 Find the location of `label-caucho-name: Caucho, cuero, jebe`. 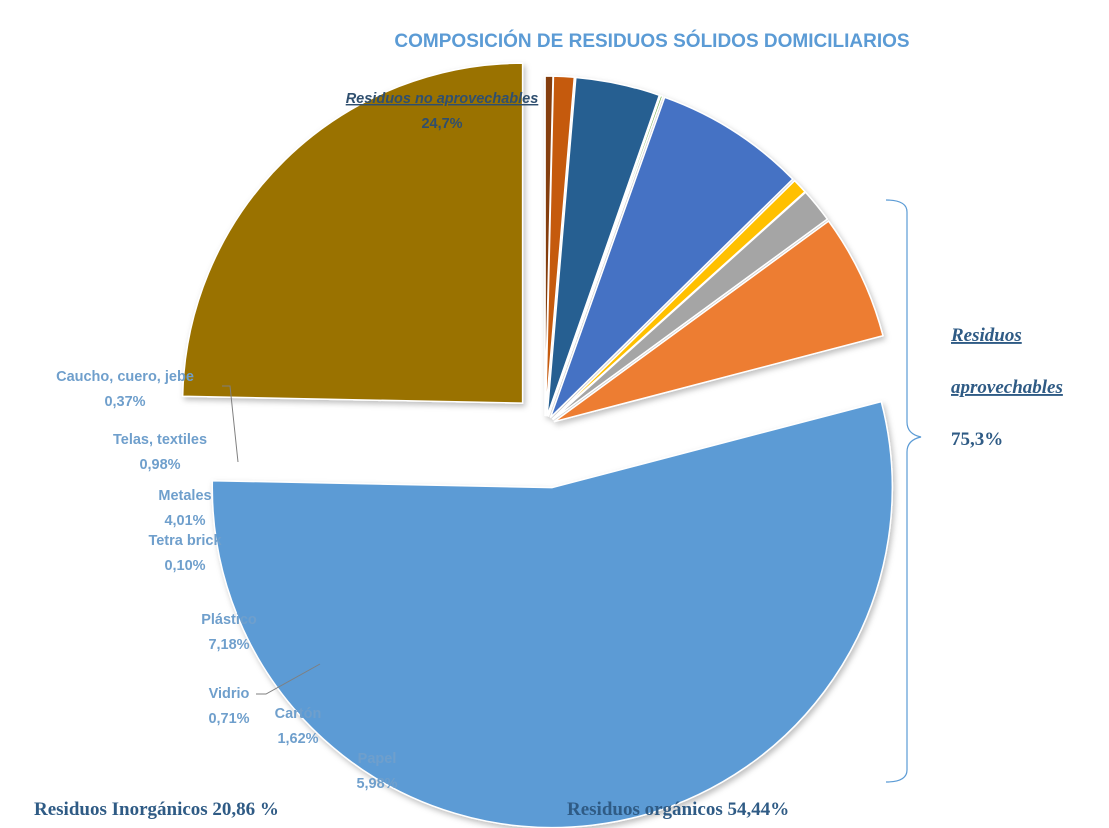

label-caucho-name: Caucho, cuero, jebe is located at coordinates (125, 377).